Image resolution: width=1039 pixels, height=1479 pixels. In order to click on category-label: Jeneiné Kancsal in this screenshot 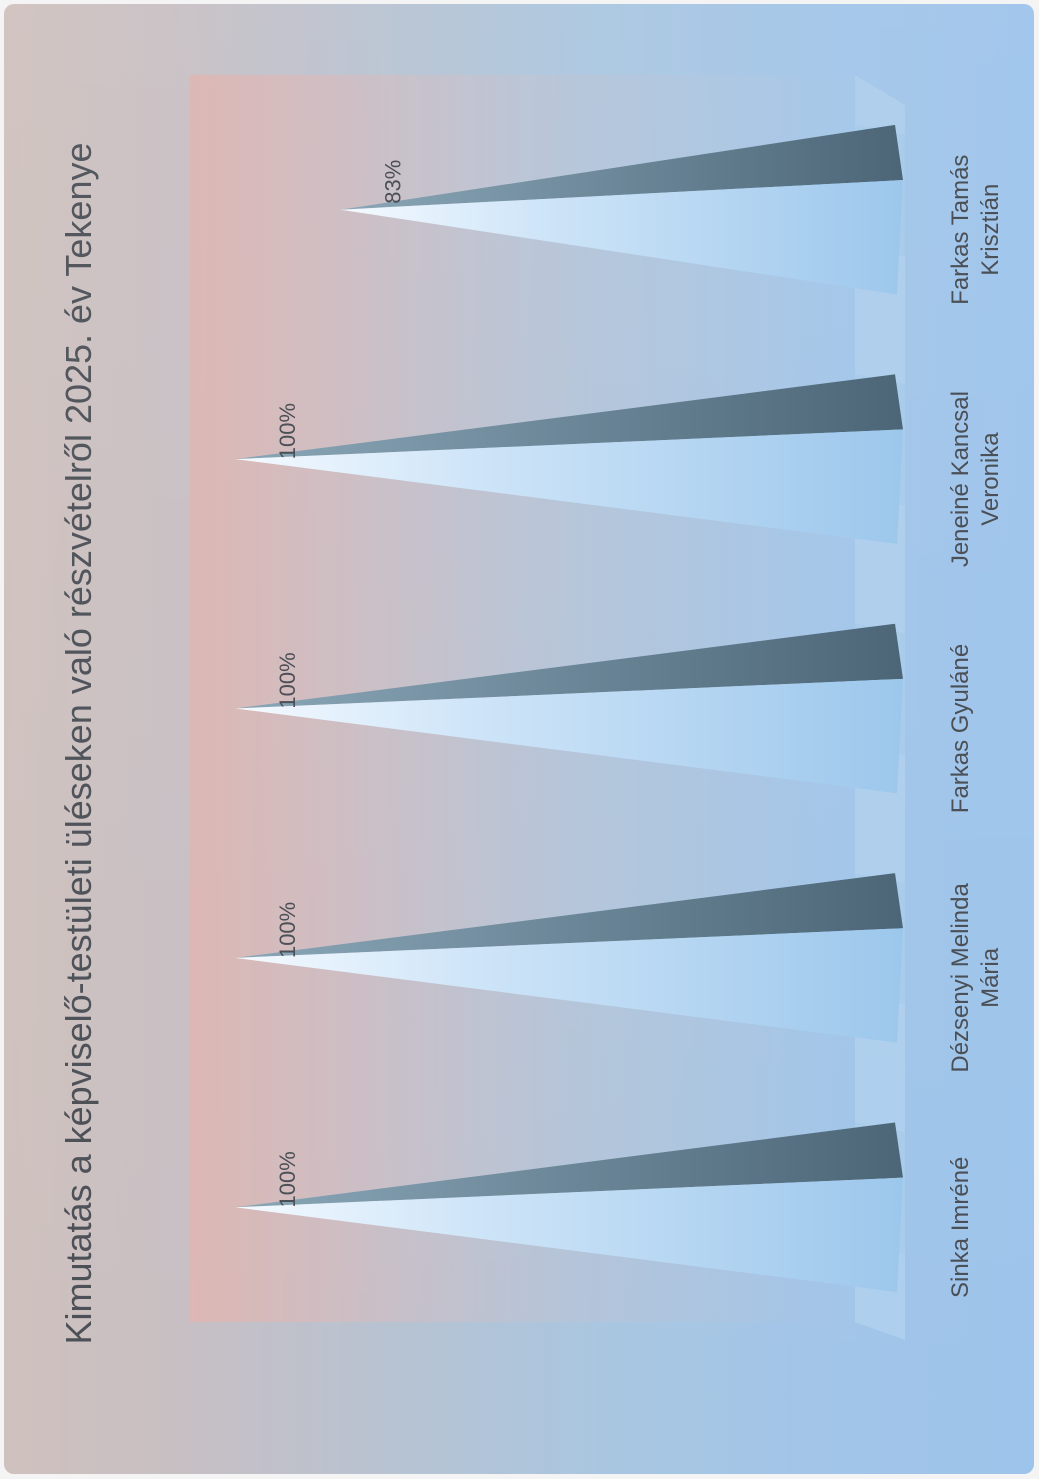, I will do `click(960, 479)`.